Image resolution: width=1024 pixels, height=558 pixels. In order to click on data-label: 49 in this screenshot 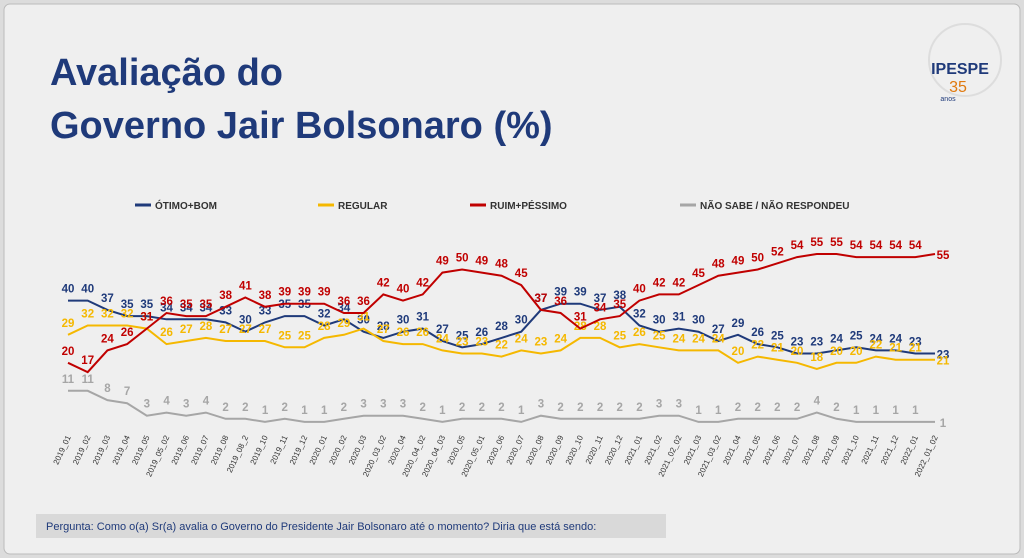, I will do `click(738, 262)`.